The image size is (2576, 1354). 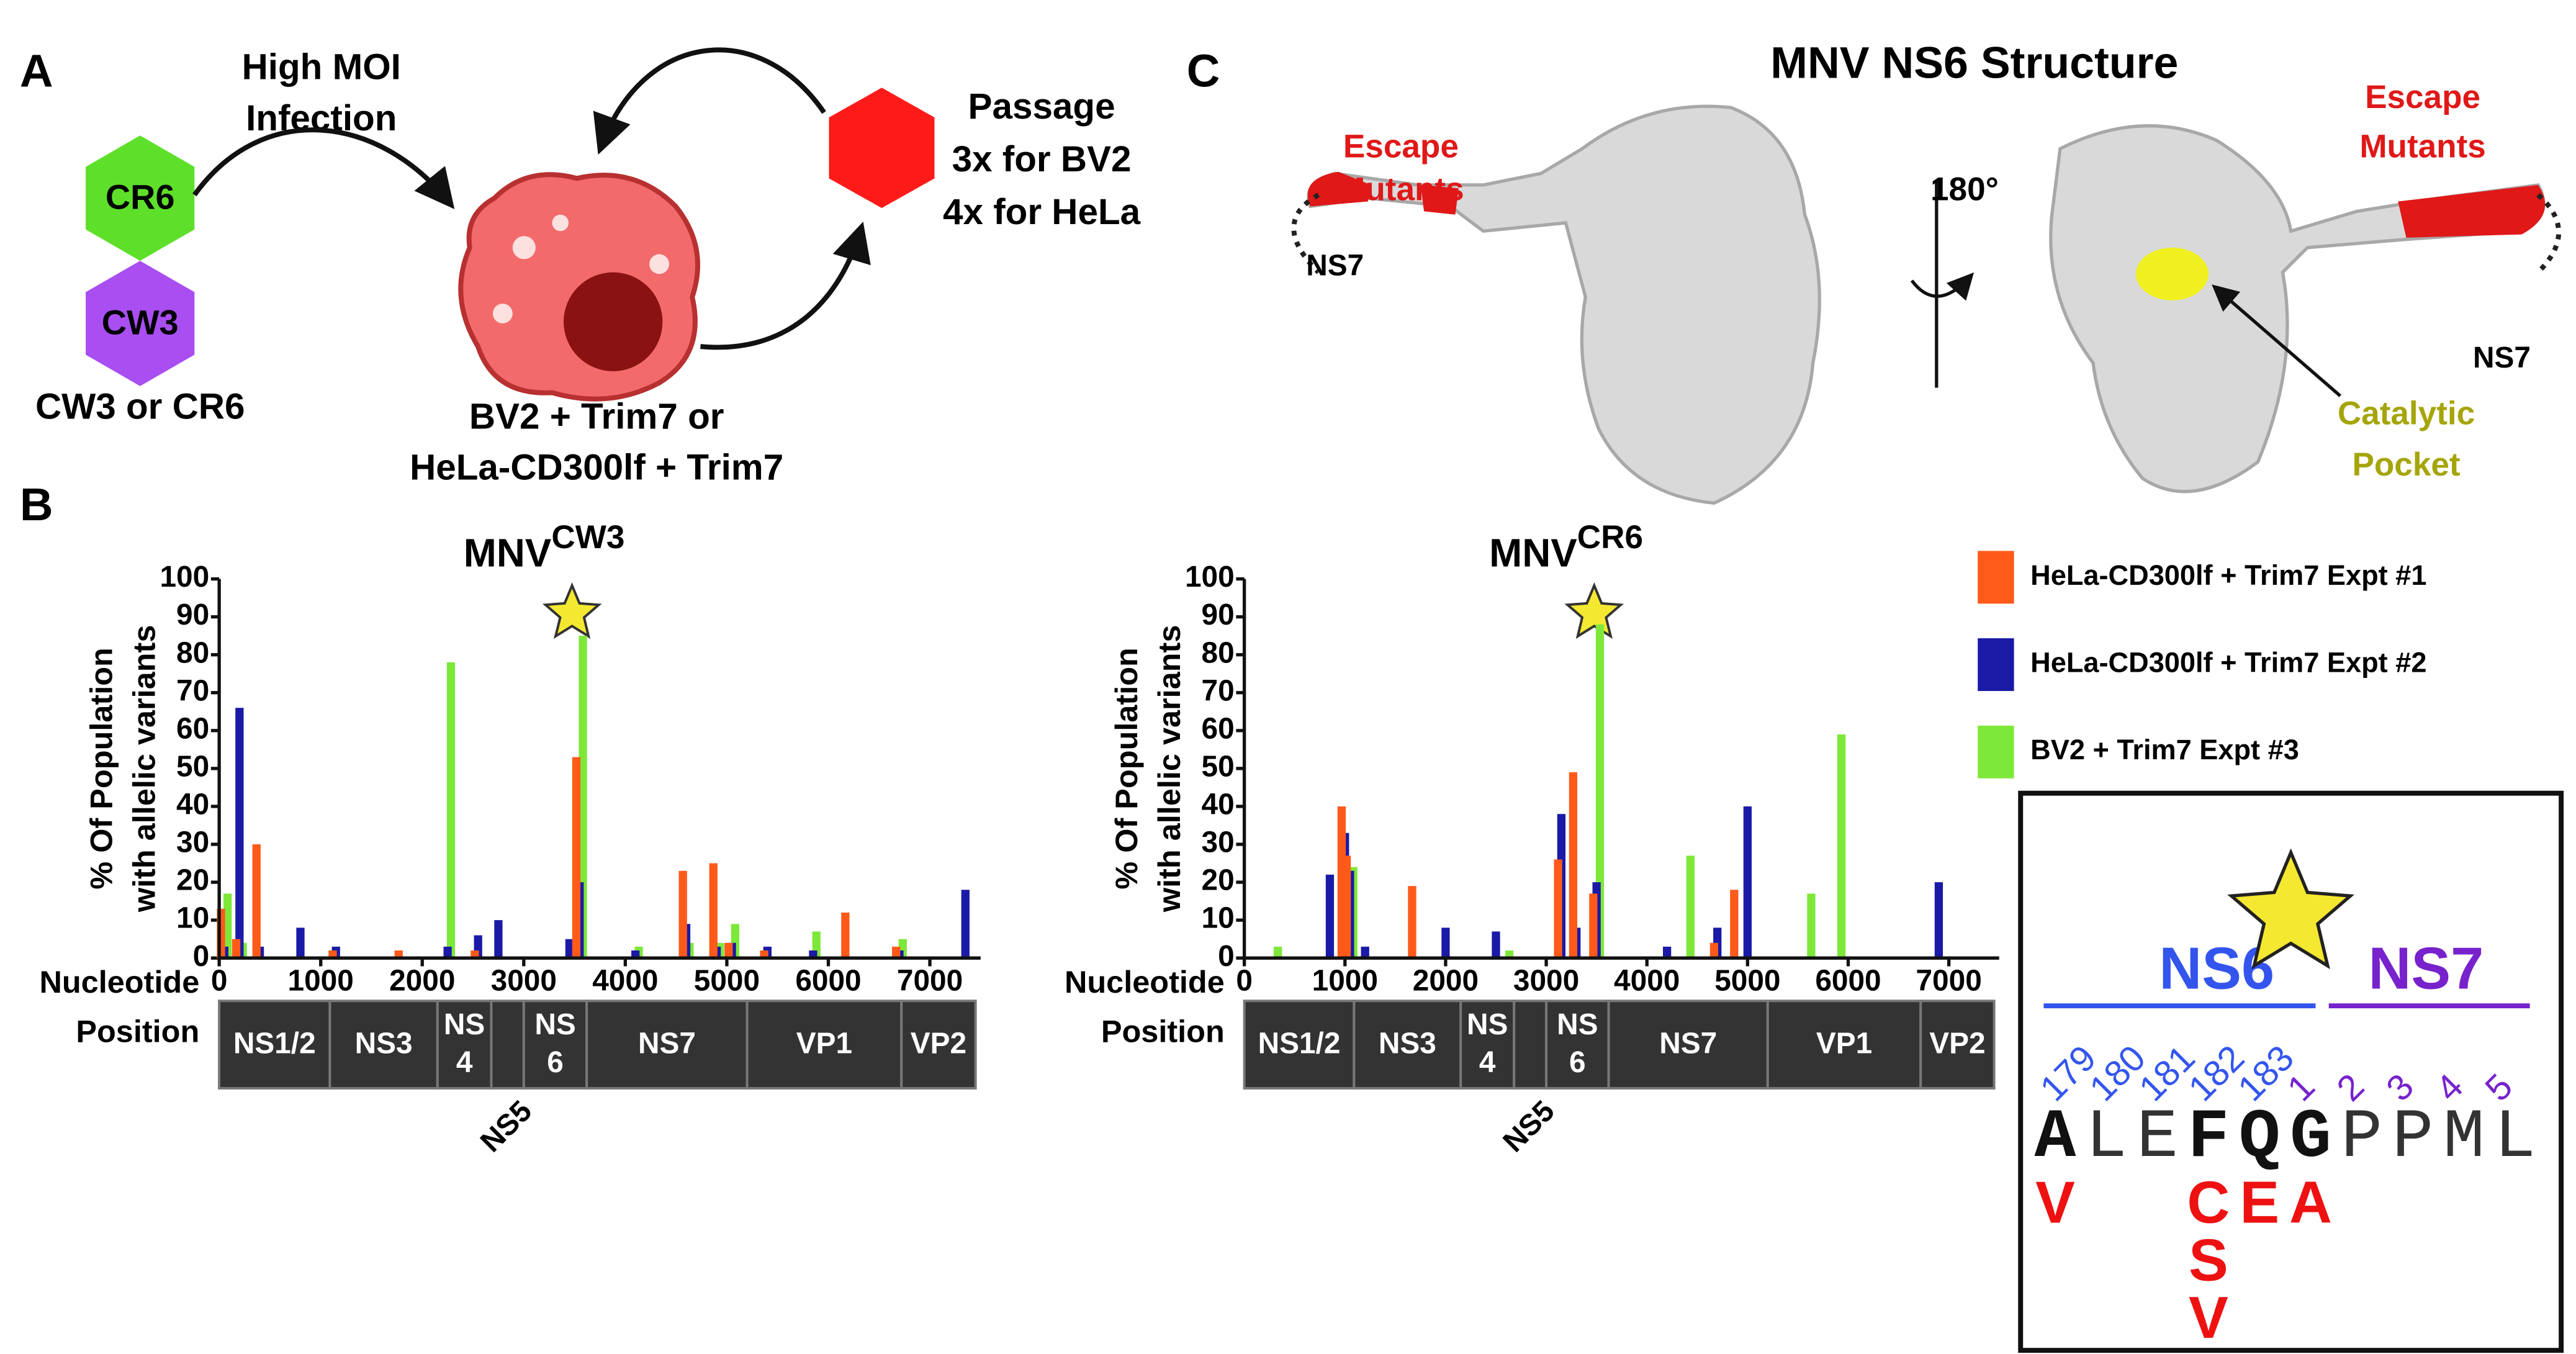 I want to click on label: Catalytic, so click(x=2406, y=414).